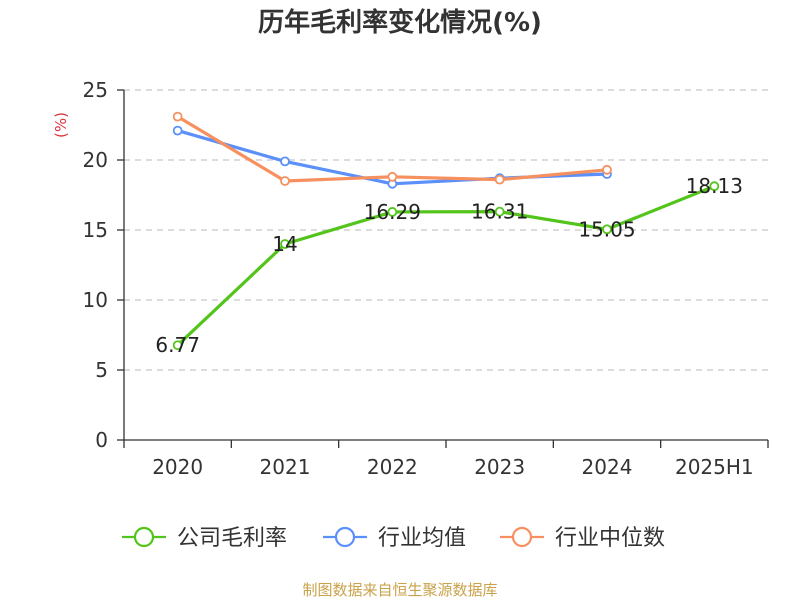 This screenshot has width=800, height=600. Describe the element at coordinates (101, 440) in the screenshot. I see `y-tick-label: 0` at that location.